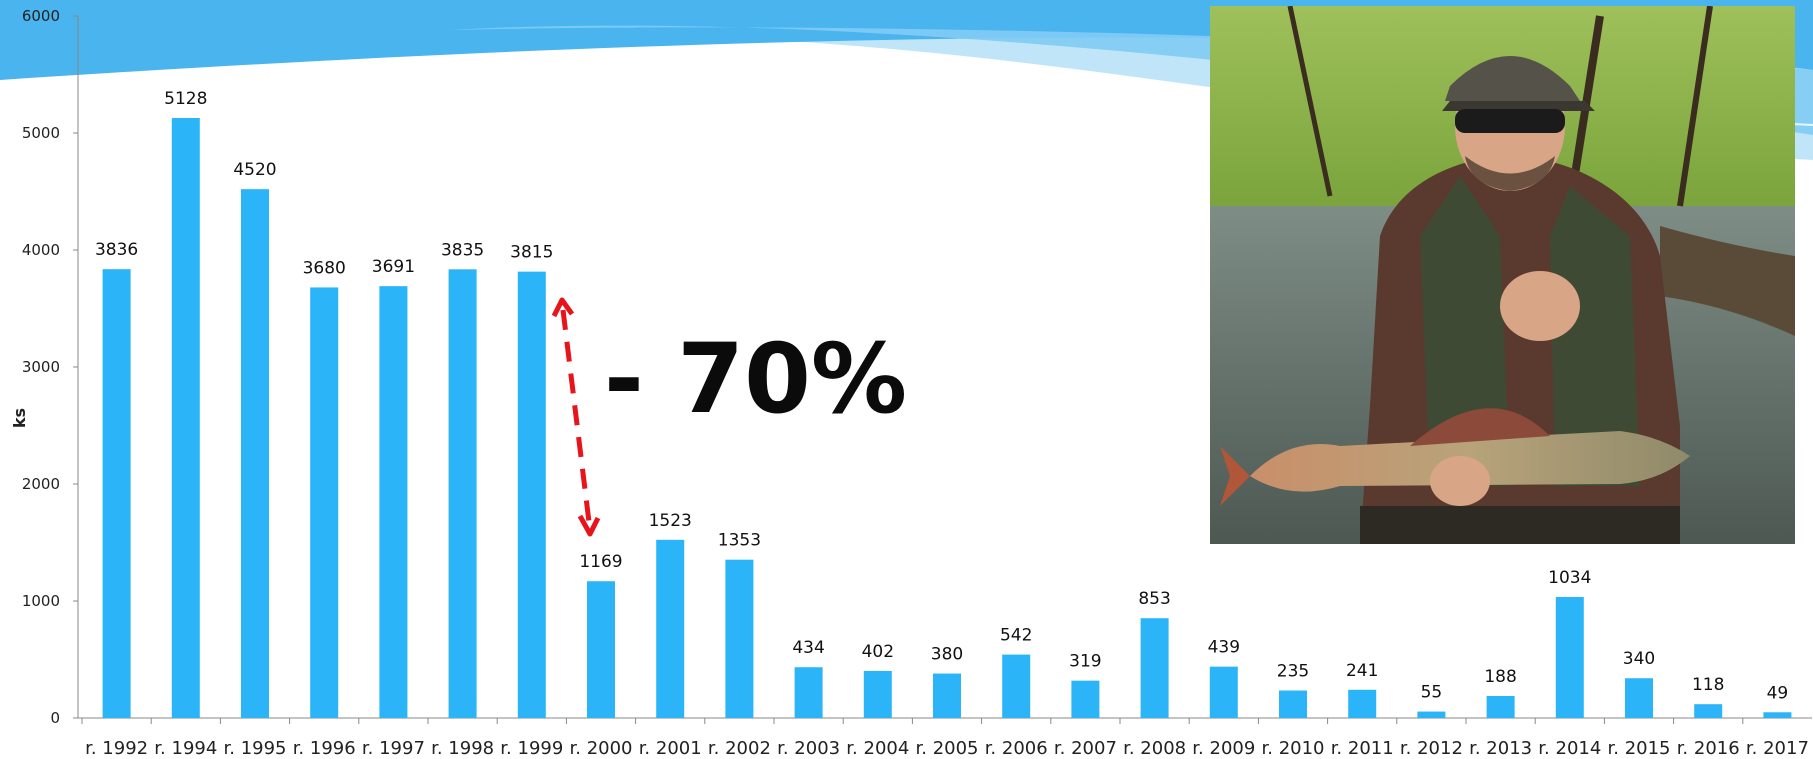 The image size is (1813, 759). What do you see at coordinates (601, 748) in the screenshot?
I see `x-tick-label: r. 2000` at bounding box center [601, 748].